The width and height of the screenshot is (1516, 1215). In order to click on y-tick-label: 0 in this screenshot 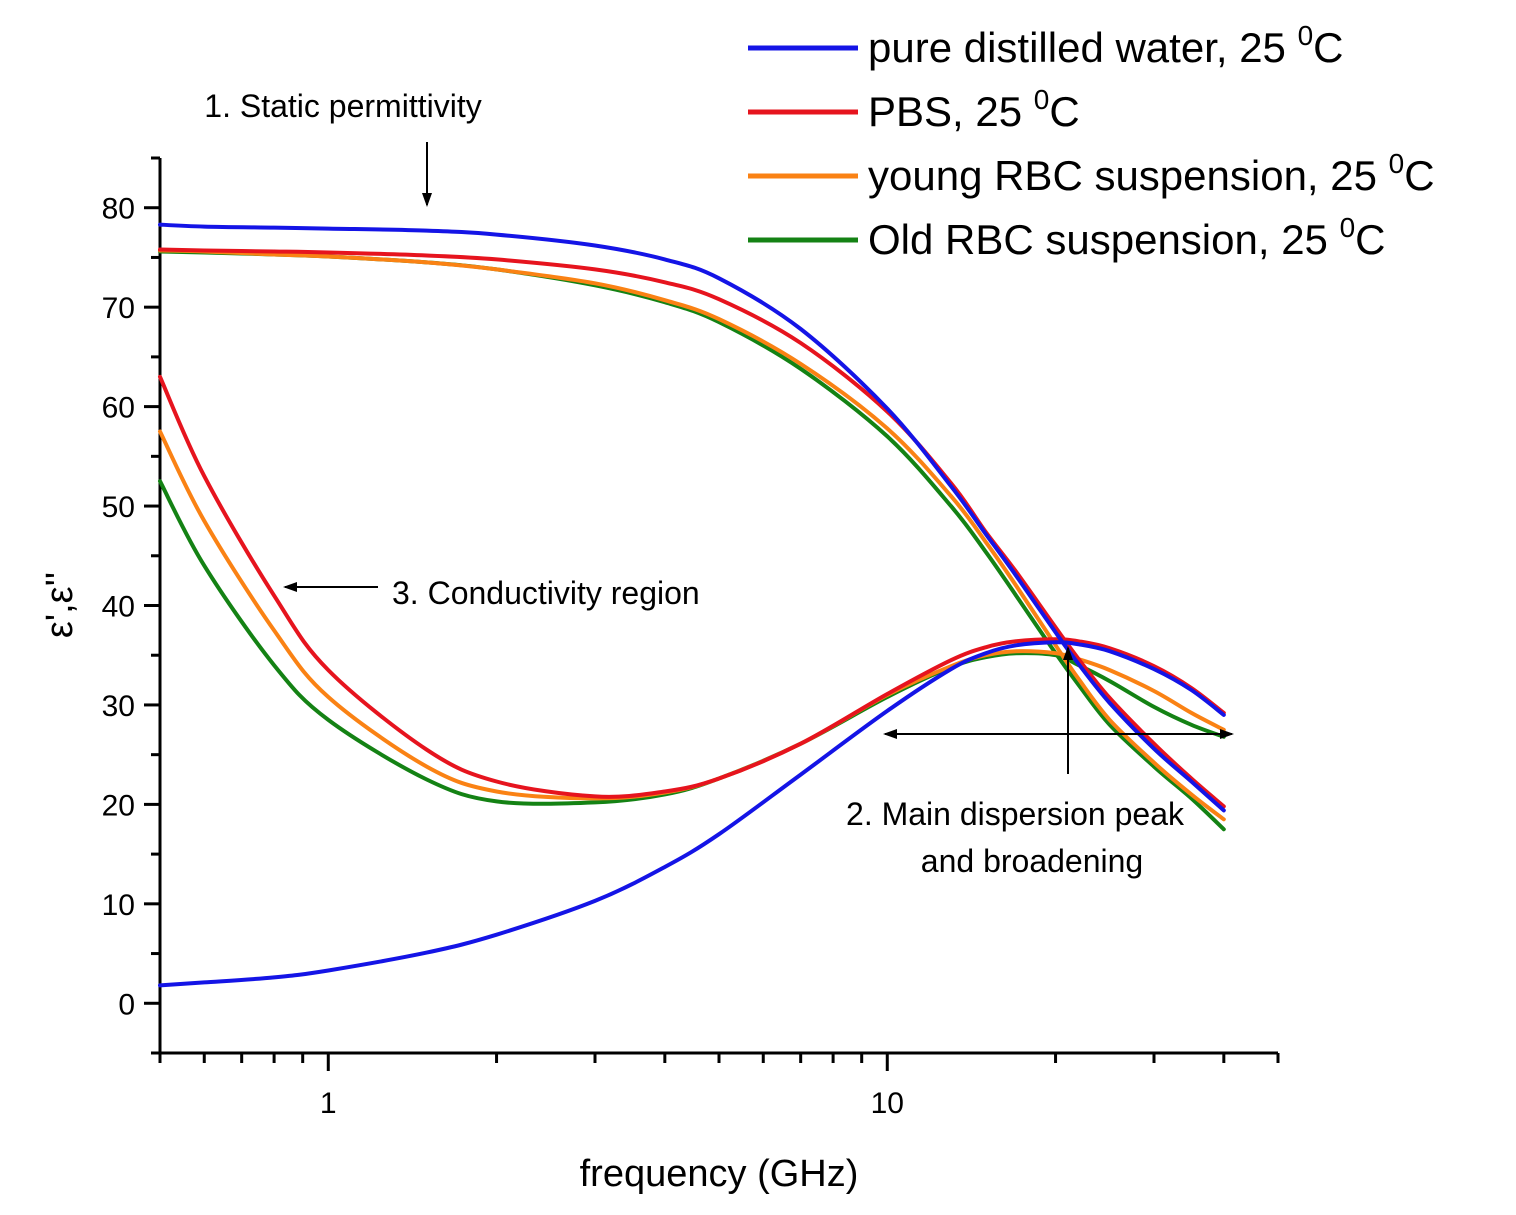, I will do `click(126, 1004)`.